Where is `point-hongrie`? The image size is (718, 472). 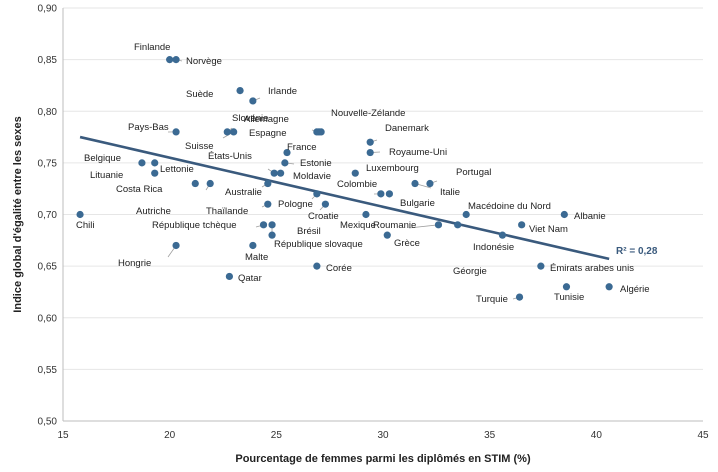
point-hongrie is located at coordinates (176, 245).